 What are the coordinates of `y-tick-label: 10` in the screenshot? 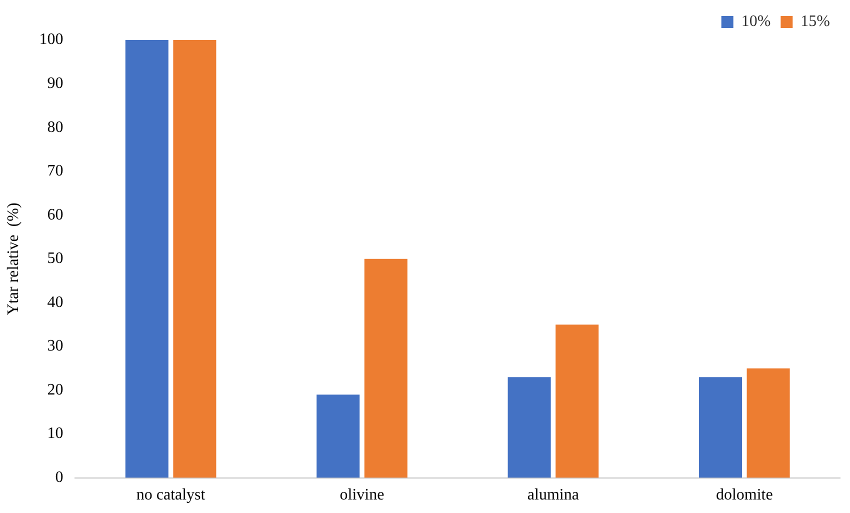 It's located at (55, 433).